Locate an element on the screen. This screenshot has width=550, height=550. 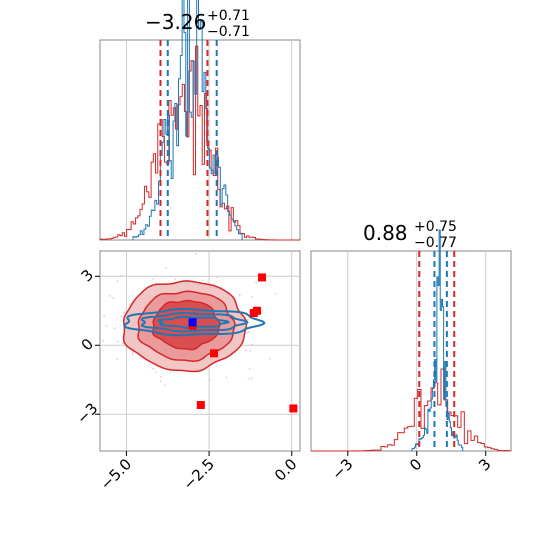
title-param-1-plus: +0.71 is located at coordinates (228, 16).